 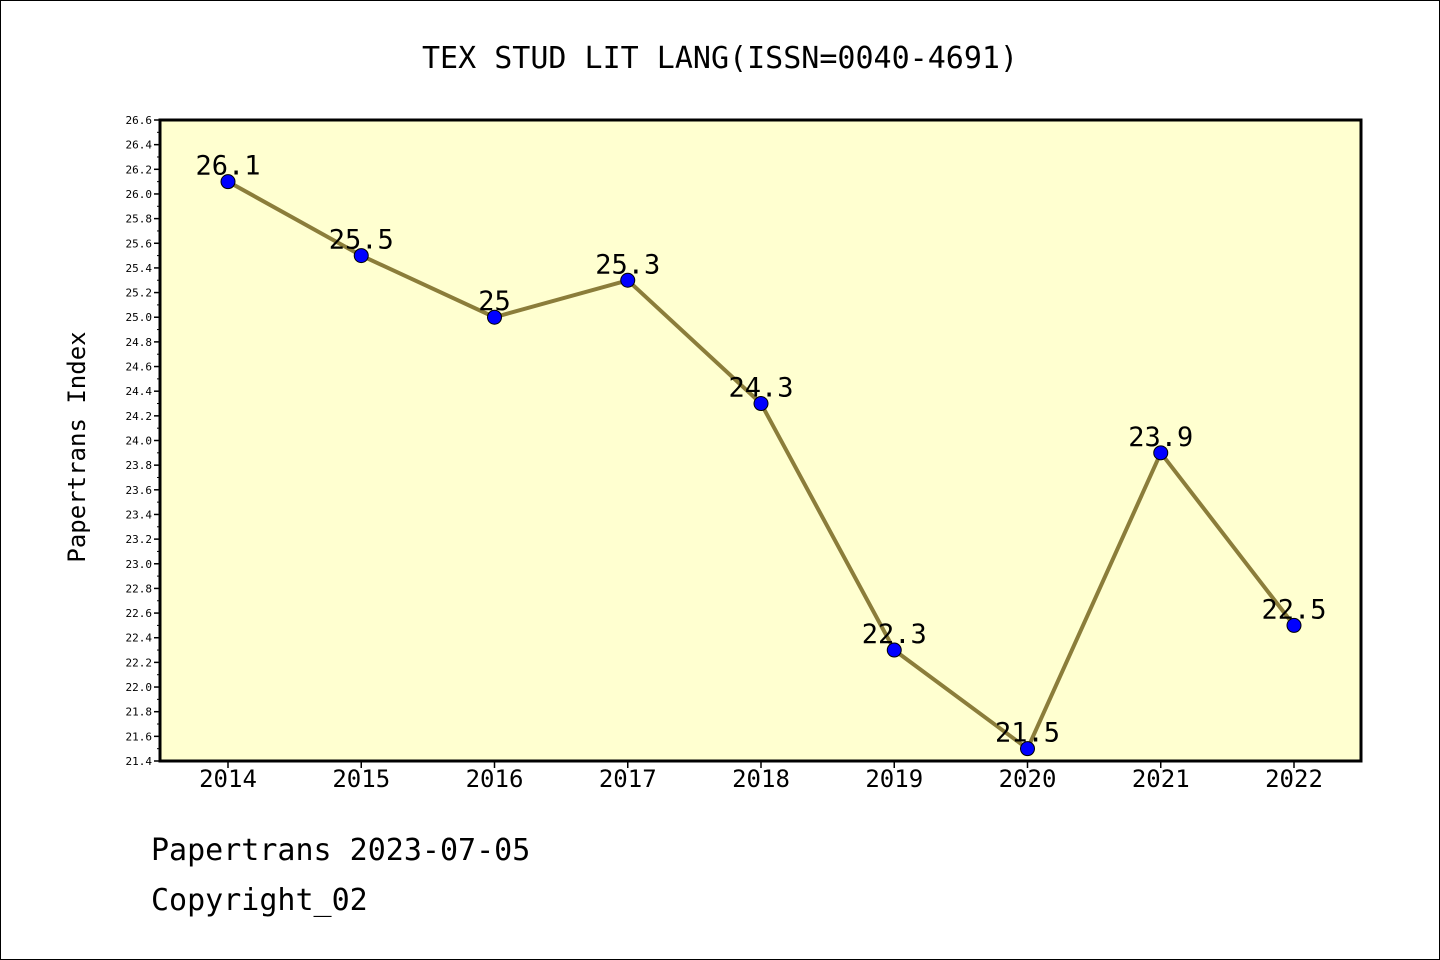 What do you see at coordinates (139, 268) in the screenshot?
I see `y-tick-label: 25.4` at bounding box center [139, 268].